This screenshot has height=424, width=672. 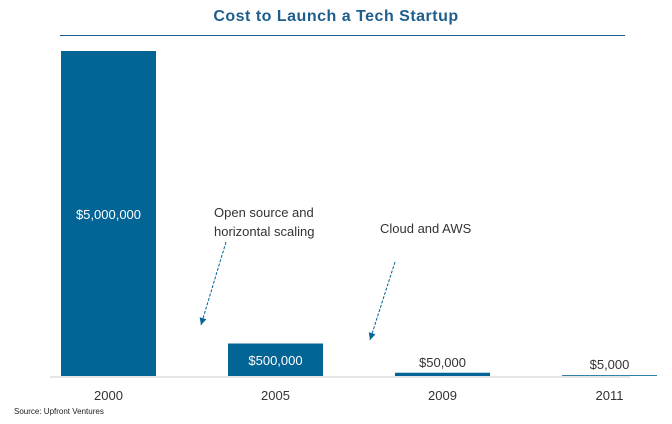 I want to click on source-note: Source: Upfront Ventures, so click(x=59, y=411).